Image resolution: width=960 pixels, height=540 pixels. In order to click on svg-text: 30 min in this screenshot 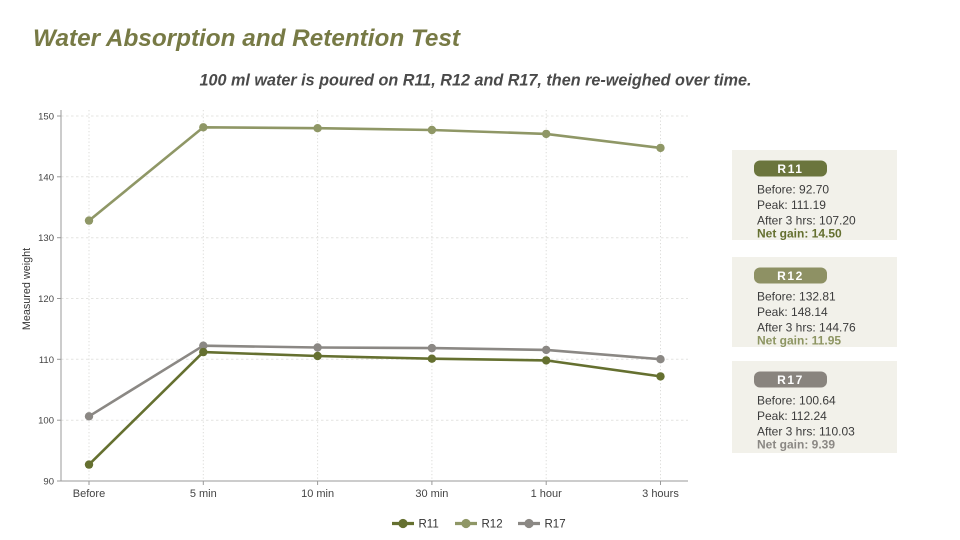, I will do `click(431, 494)`.